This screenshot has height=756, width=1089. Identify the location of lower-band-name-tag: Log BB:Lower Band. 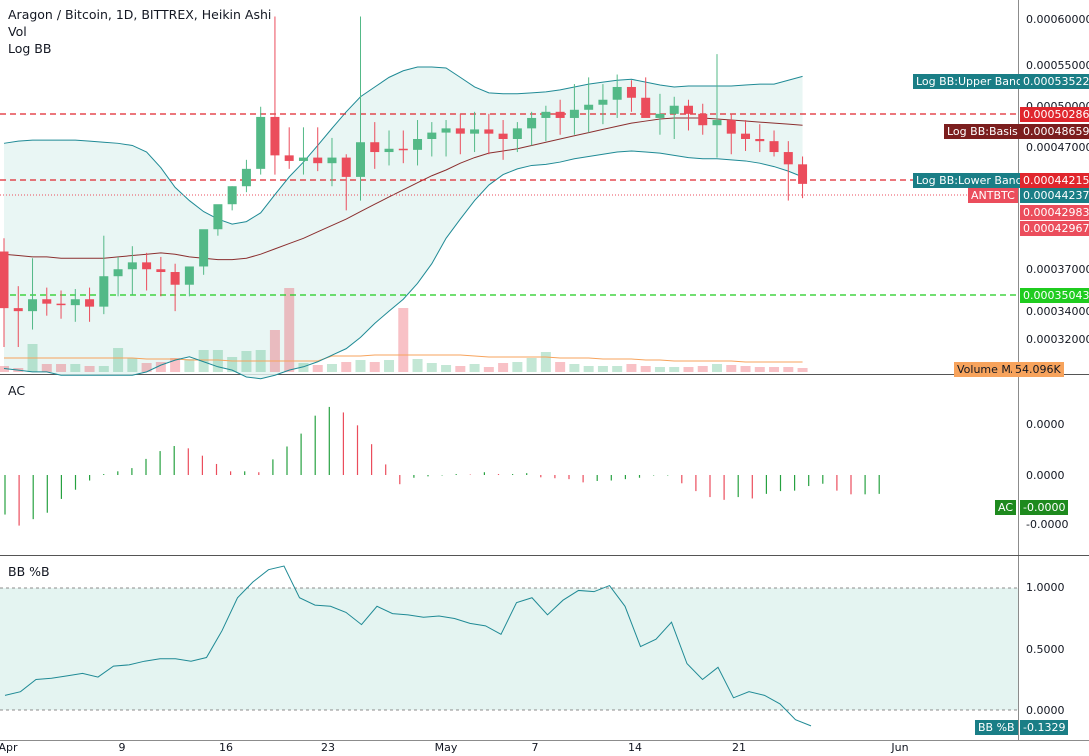
(969, 180).